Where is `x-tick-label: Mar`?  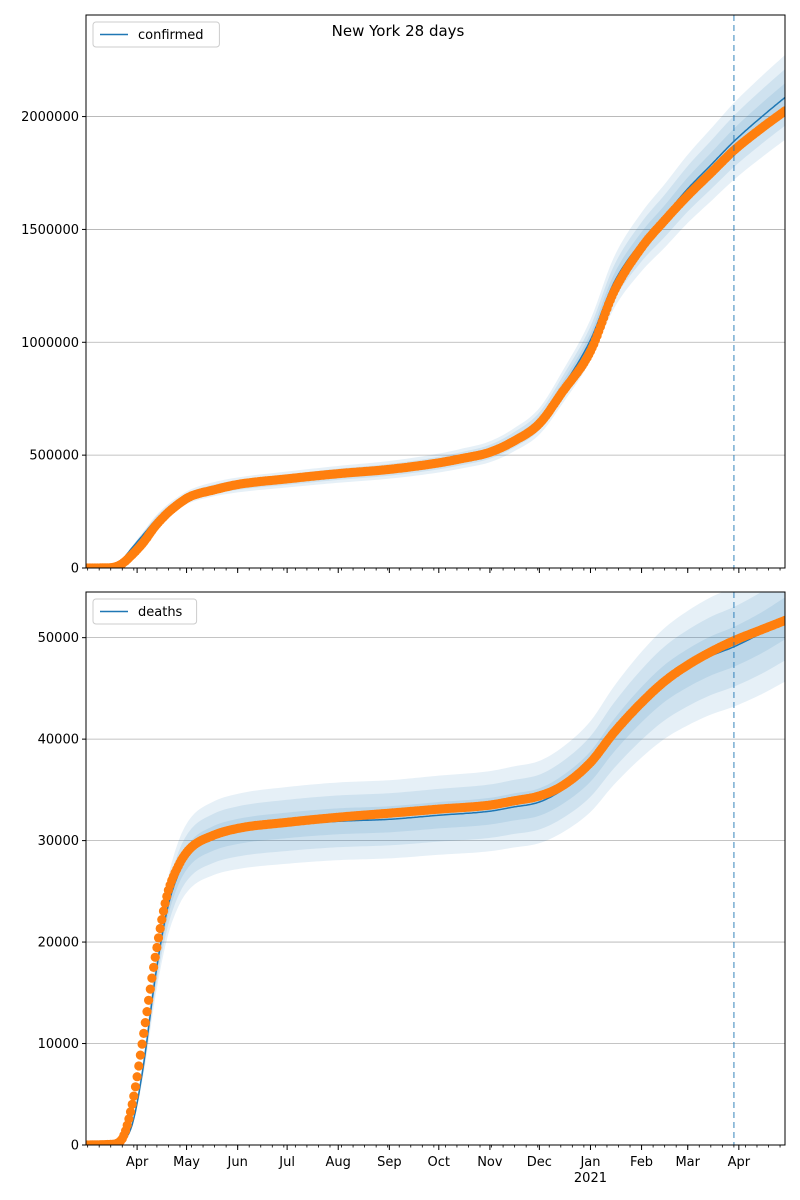 x-tick-label: Mar is located at coordinates (687, 1162).